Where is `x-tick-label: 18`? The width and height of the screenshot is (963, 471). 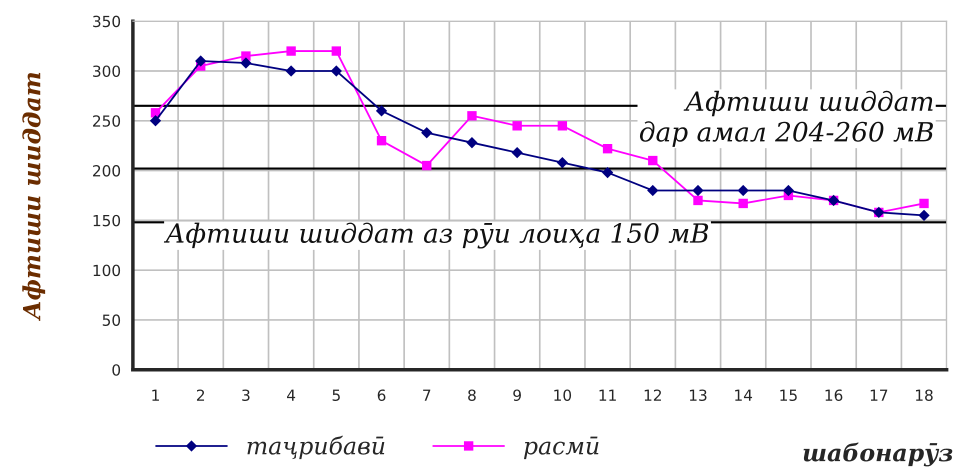 x-tick-label: 18 is located at coordinates (924, 395).